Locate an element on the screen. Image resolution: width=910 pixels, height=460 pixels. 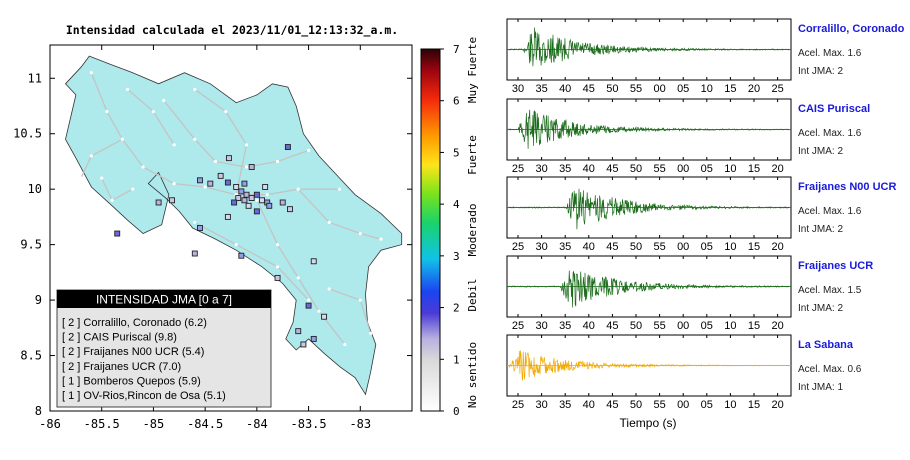
colorbar-tick-label: 4 is located at coordinates (456, 204).